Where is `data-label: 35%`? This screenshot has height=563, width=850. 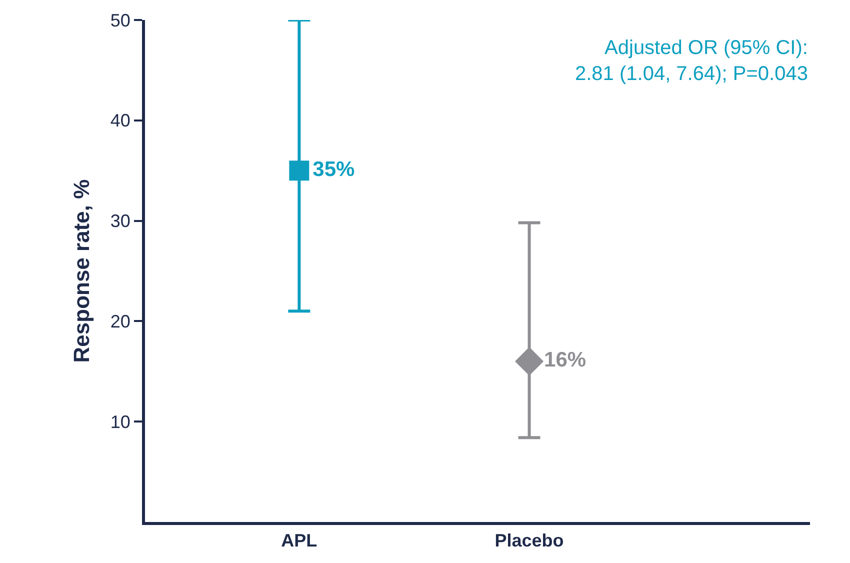 data-label: 35% is located at coordinates (334, 169).